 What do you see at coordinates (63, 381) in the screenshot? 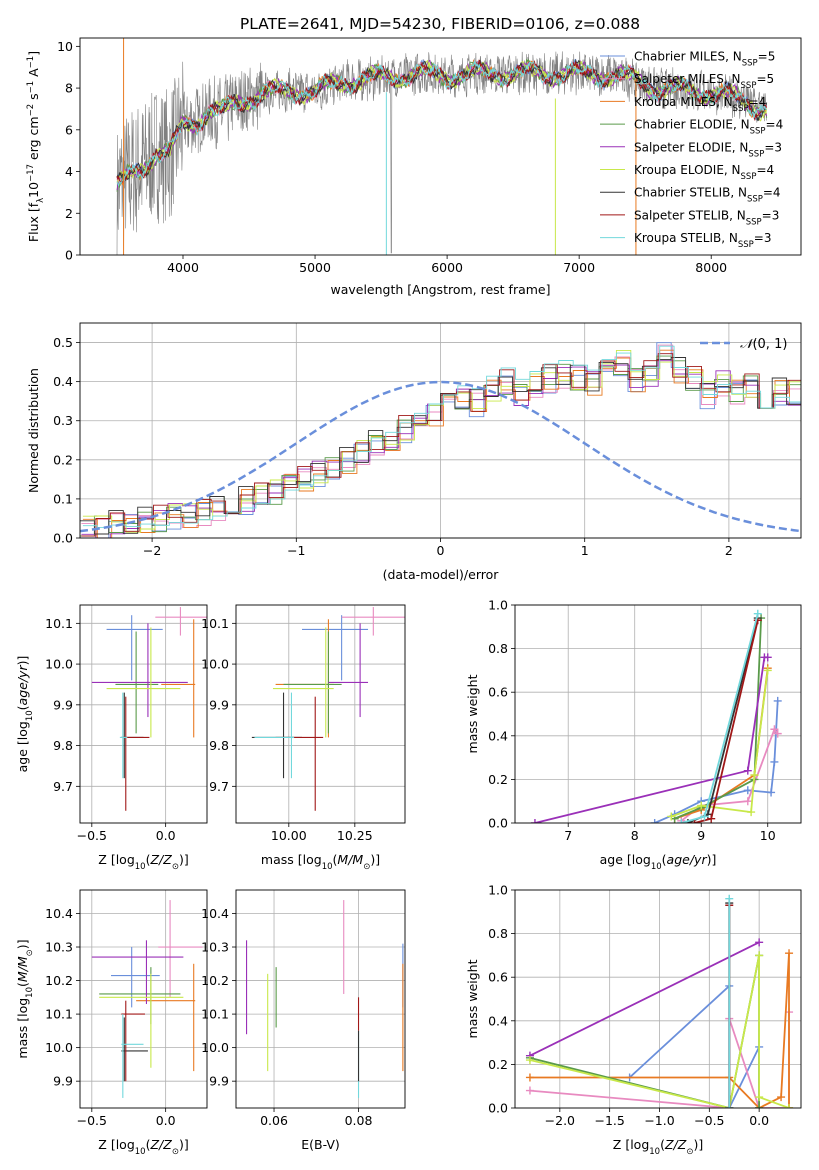
I see `y-tick-label: 0.4` at bounding box center [63, 381].